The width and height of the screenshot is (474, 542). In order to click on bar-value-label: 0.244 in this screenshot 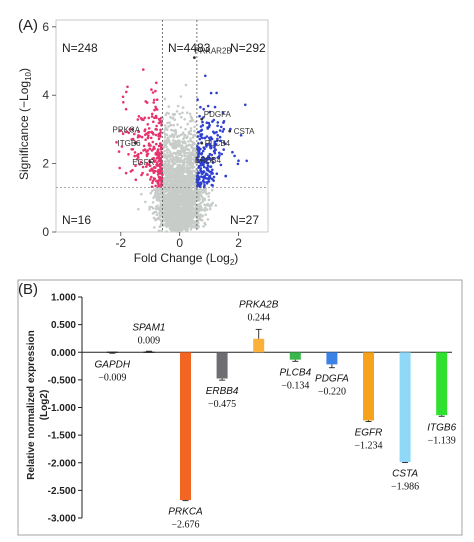, I will do `click(258, 317)`.